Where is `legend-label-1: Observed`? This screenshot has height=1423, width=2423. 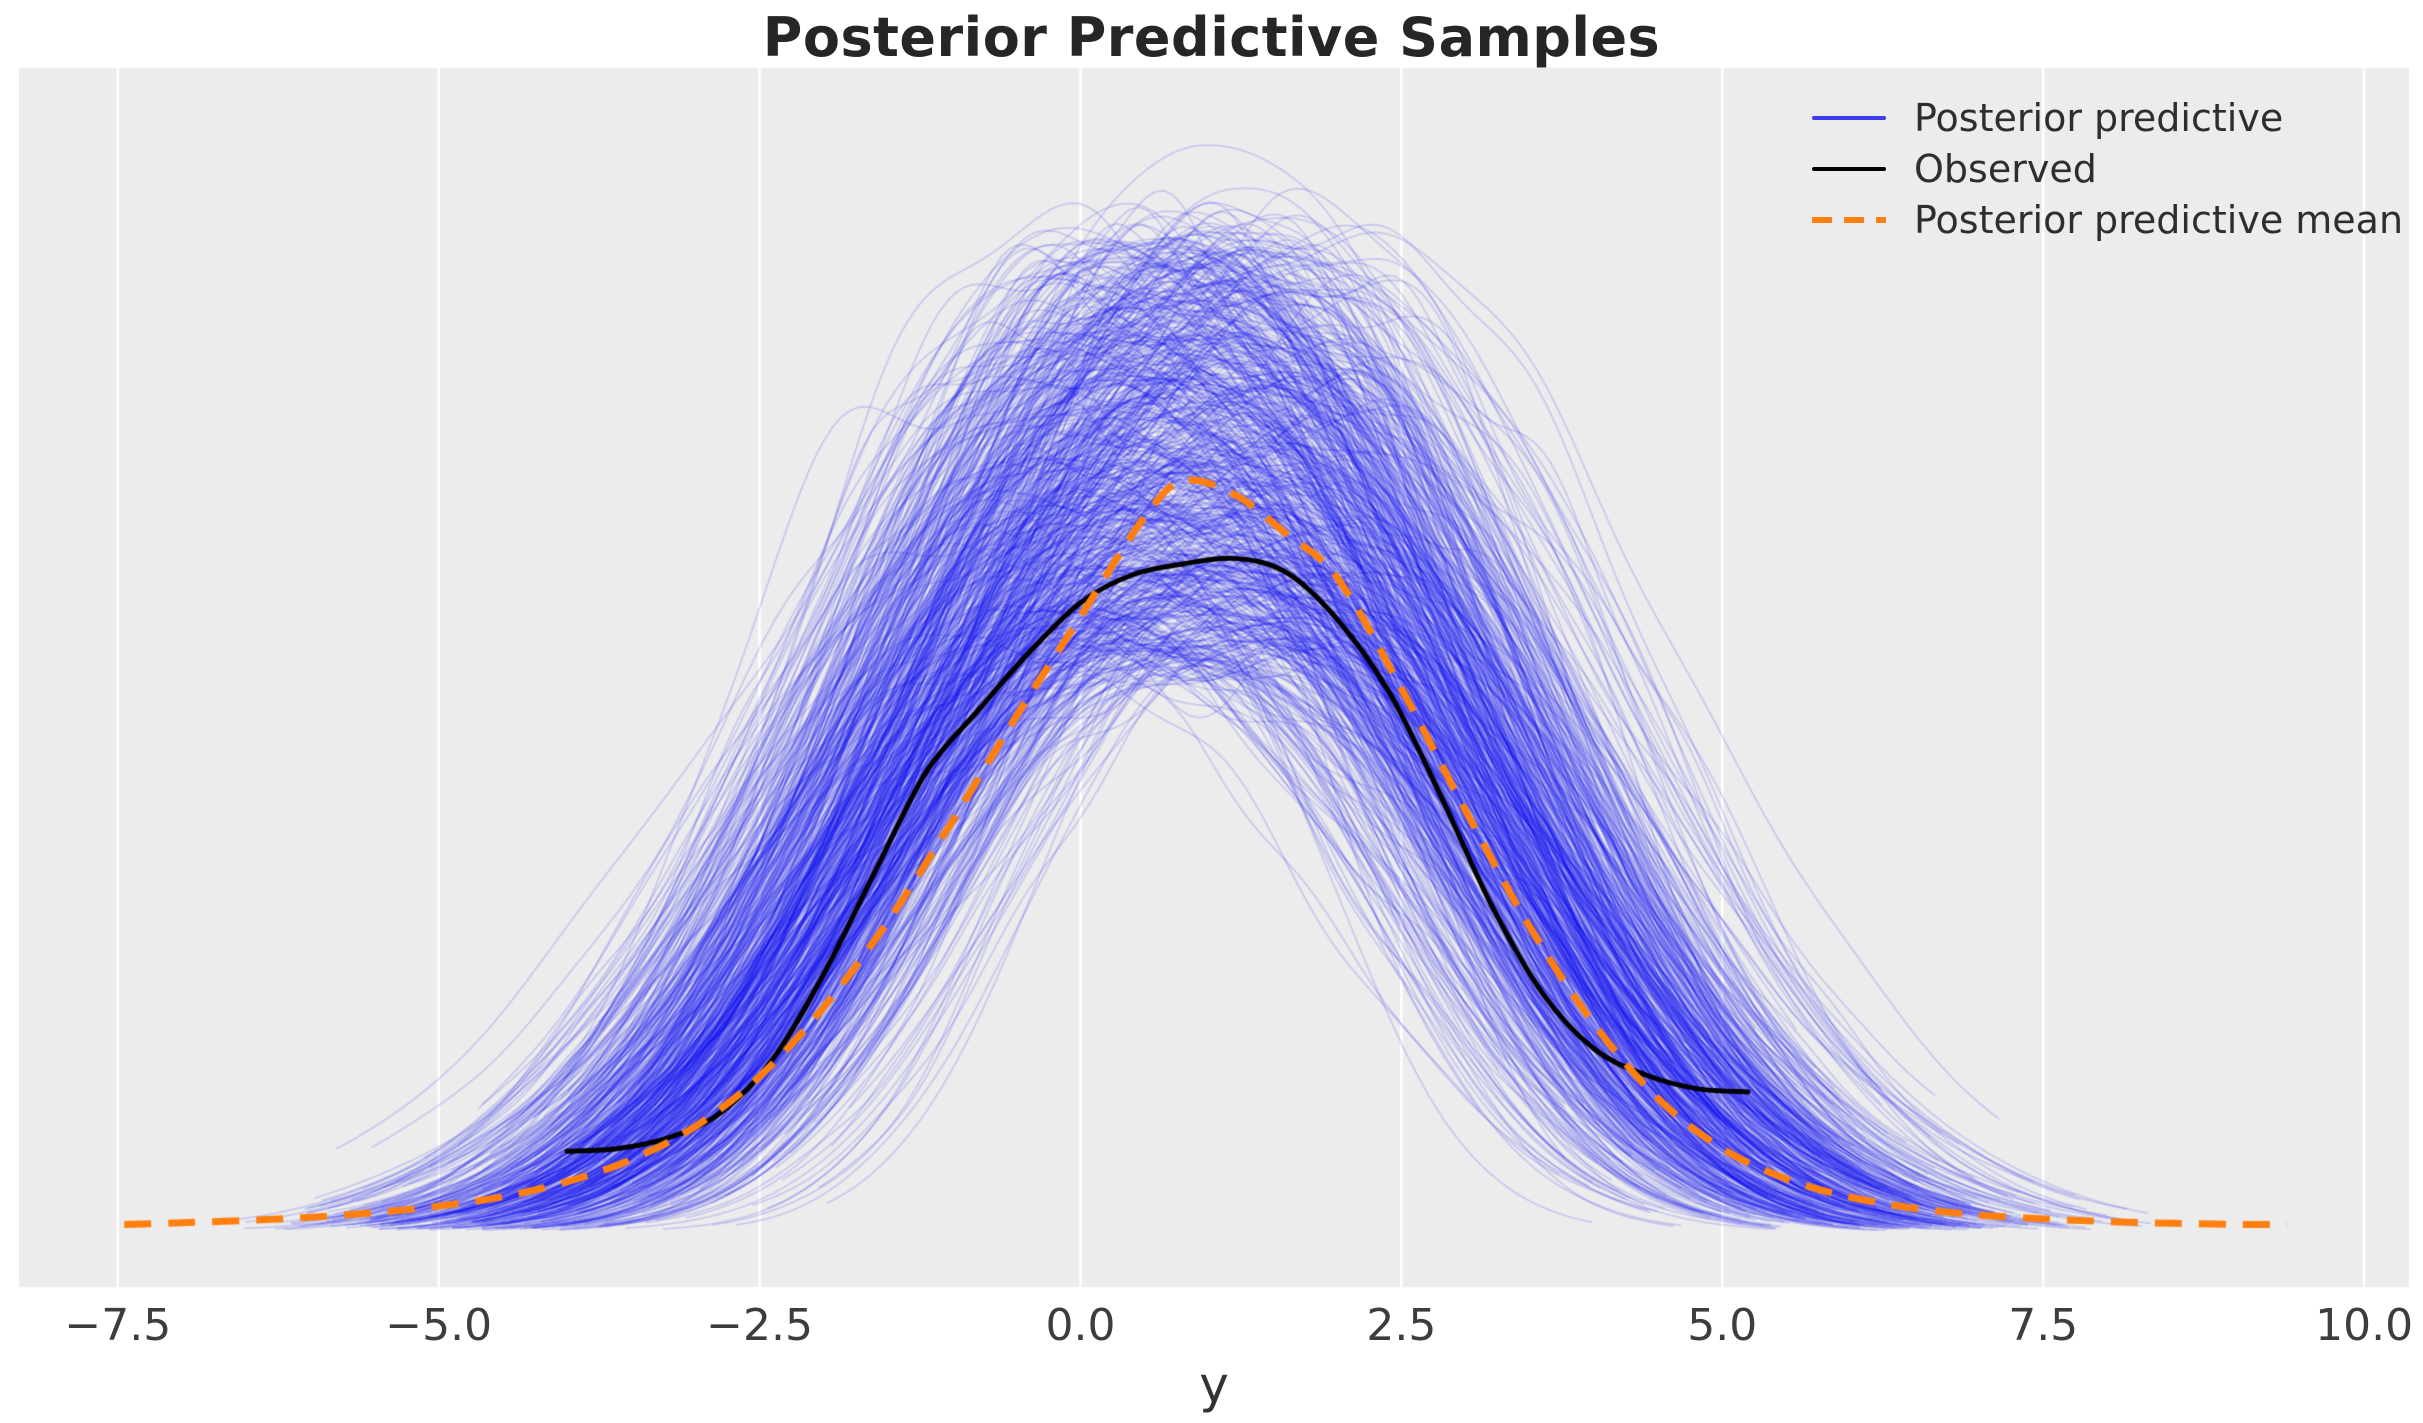
legend-label-1: Observed is located at coordinates (2005, 168).